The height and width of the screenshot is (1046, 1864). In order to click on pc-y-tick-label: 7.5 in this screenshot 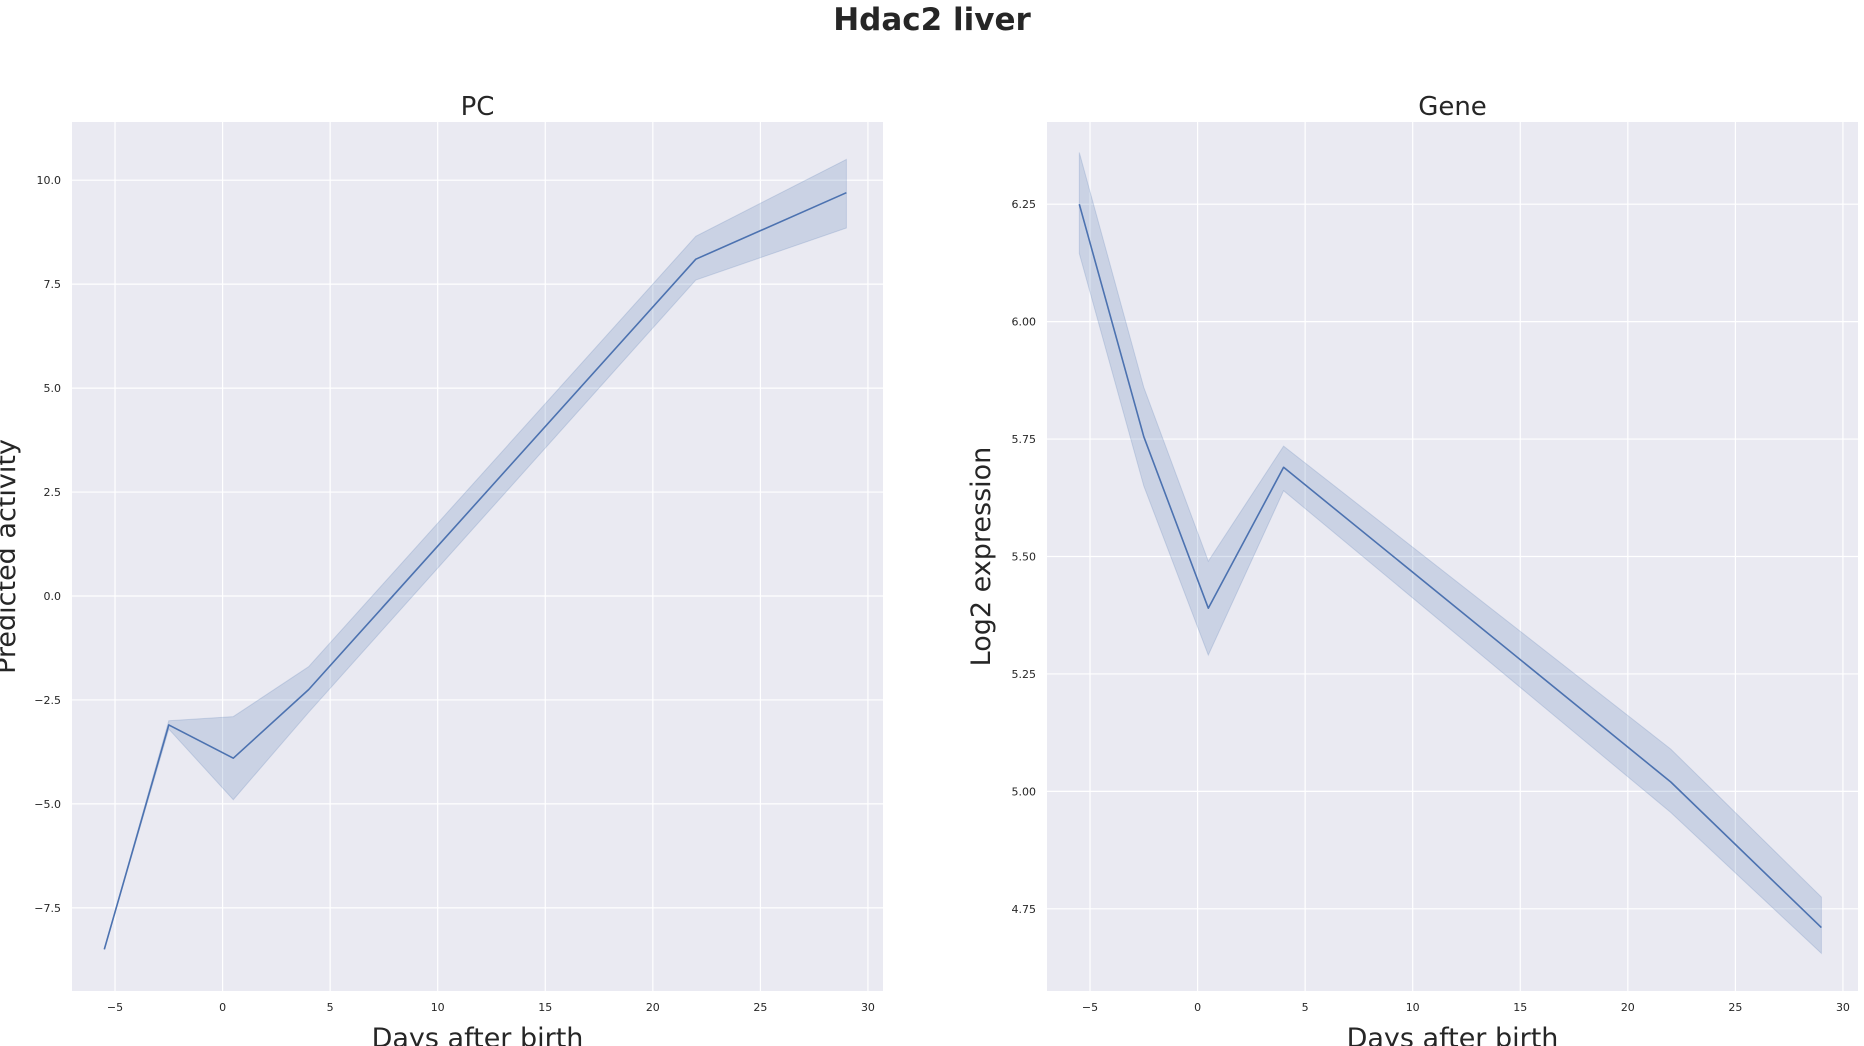, I will do `click(53, 284)`.